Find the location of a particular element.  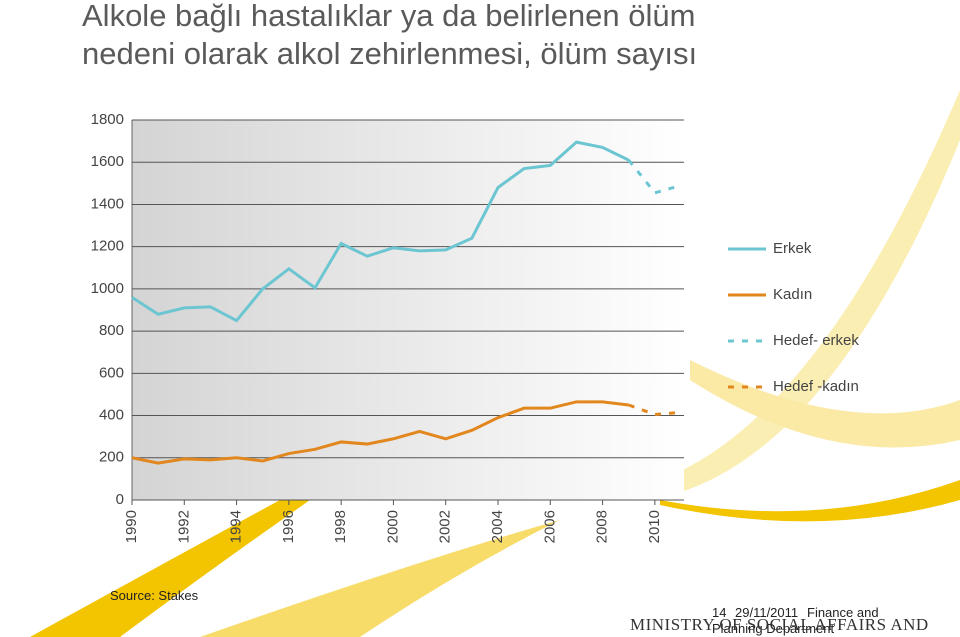

y-tick-label: 1000 is located at coordinates (107, 288).